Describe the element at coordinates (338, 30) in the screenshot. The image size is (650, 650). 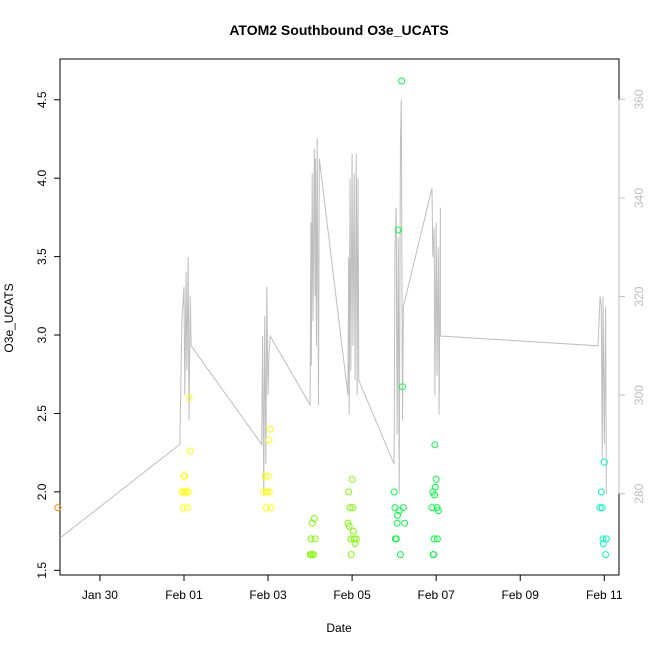
I see `chart-title: ATOM2 Southbound O3e_UCATS` at that location.